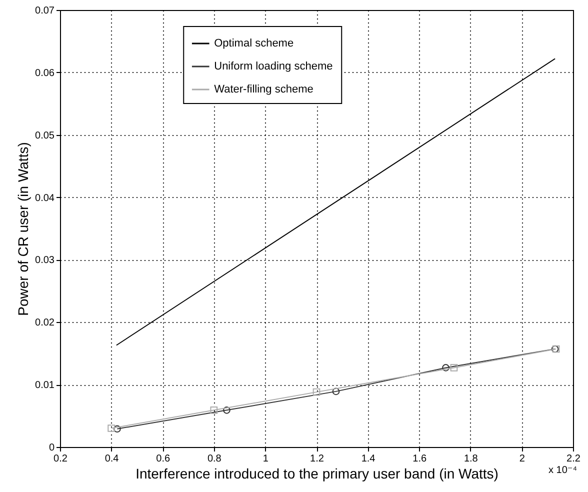 The width and height of the screenshot is (588, 492). Describe the element at coordinates (163, 459) in the screenshot. I see `x-tick-label: 0.6` at that location.